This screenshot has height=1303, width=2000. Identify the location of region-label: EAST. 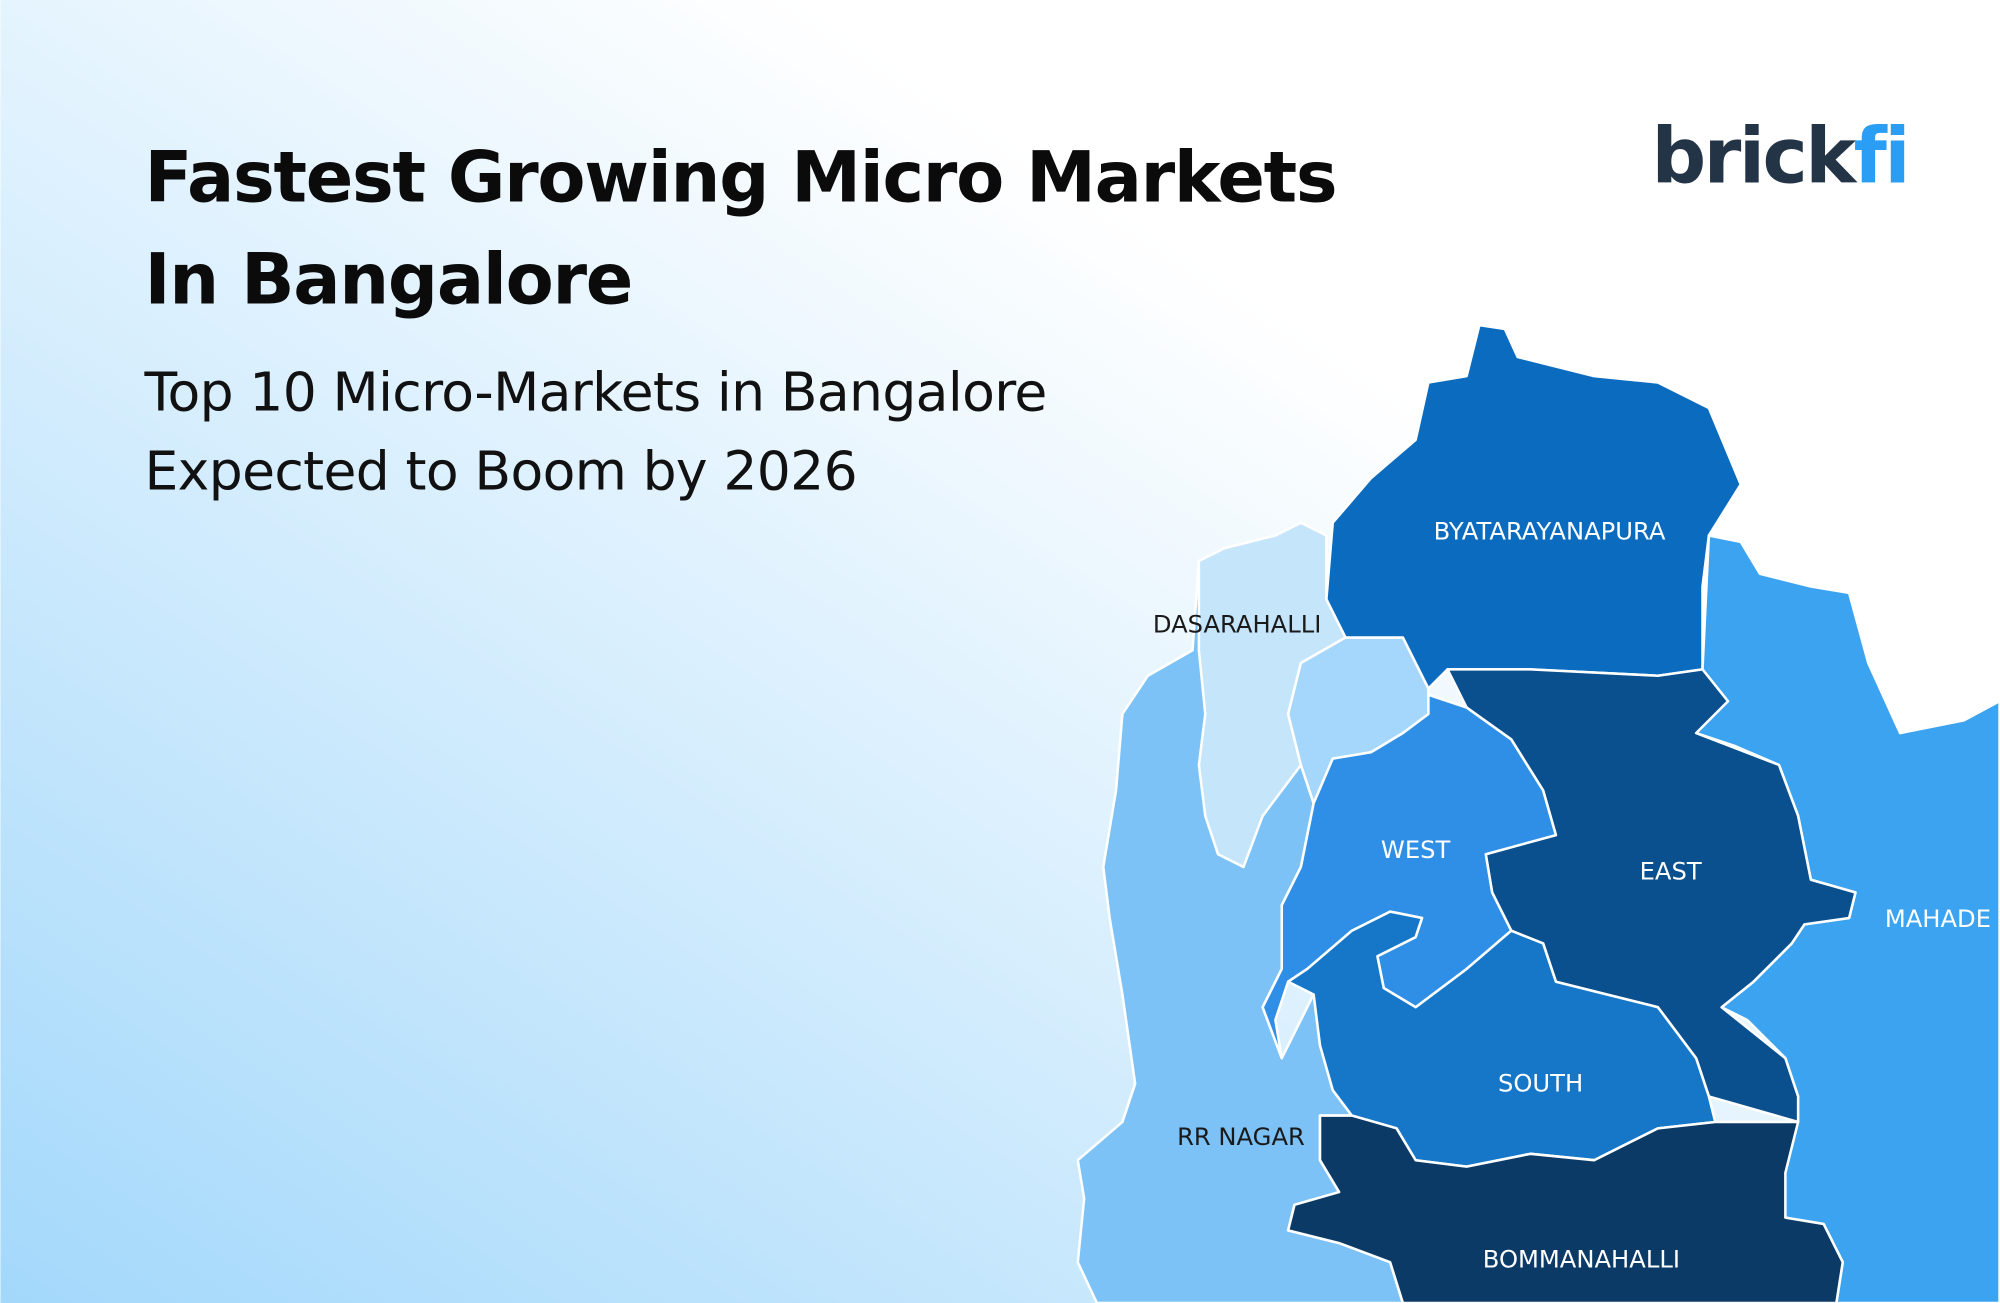
(1671, 872).